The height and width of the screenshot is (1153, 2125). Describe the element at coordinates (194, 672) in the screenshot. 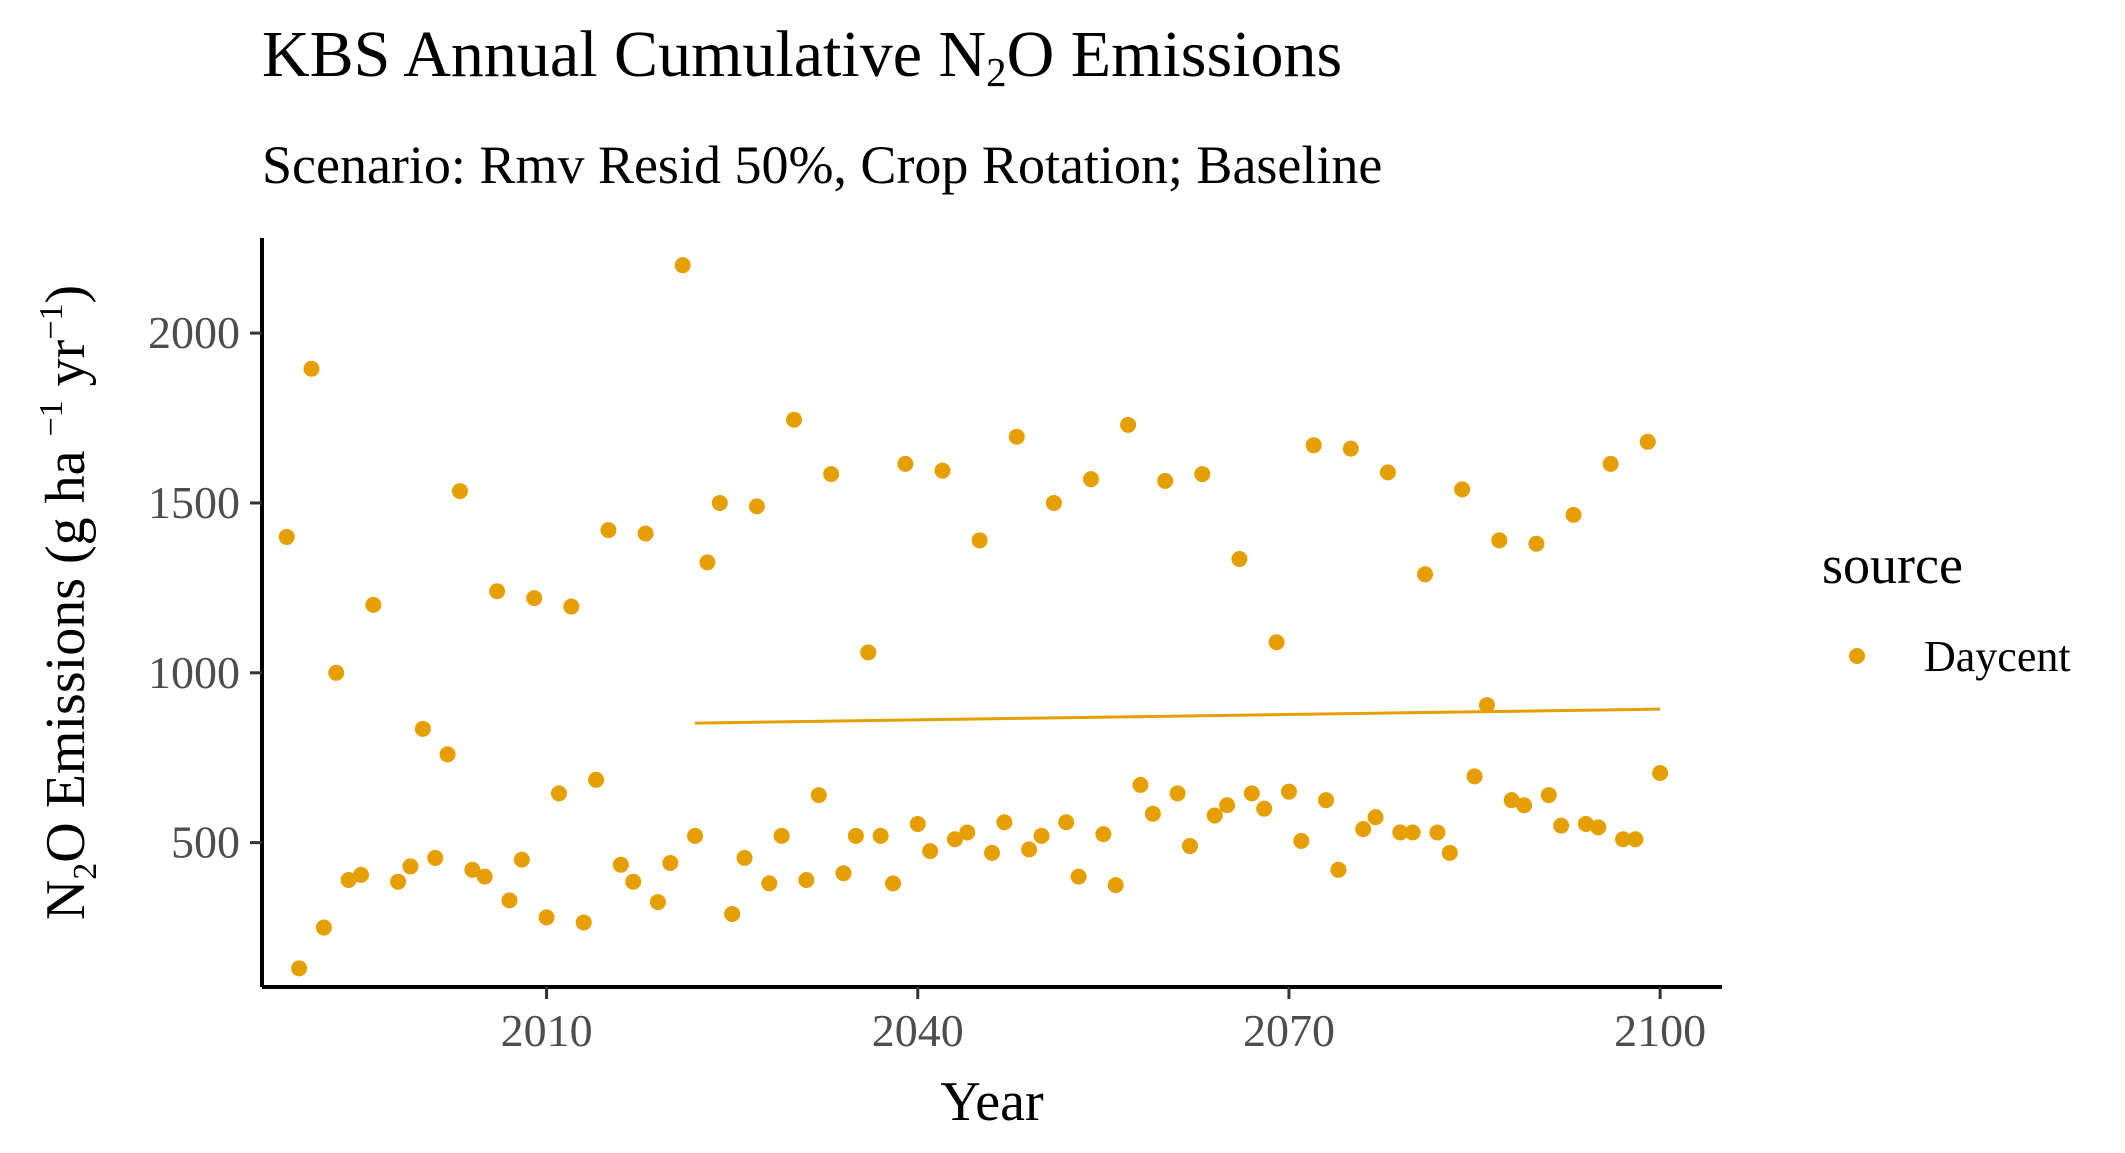

I see `y-tick-label: 1000` at that location.